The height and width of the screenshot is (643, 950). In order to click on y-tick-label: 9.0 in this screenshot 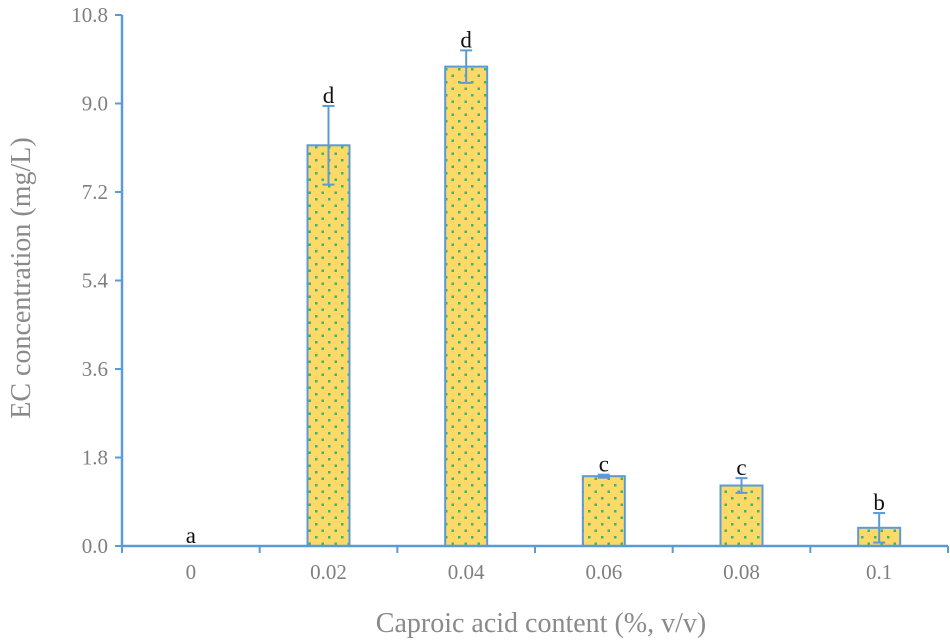, I will do `click(95, 104)`.